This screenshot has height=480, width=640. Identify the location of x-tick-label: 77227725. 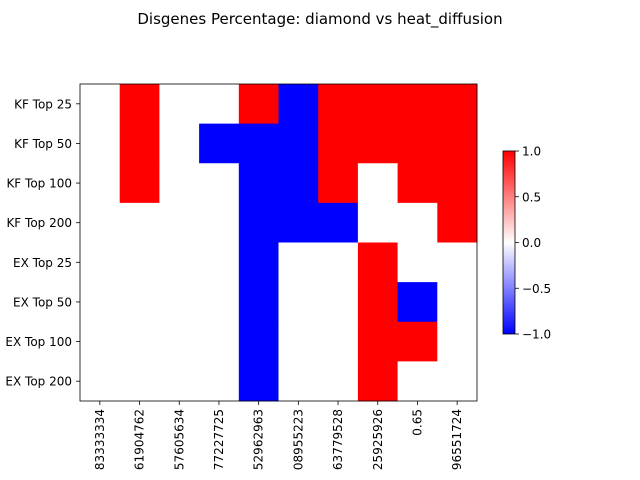
(219, 439).